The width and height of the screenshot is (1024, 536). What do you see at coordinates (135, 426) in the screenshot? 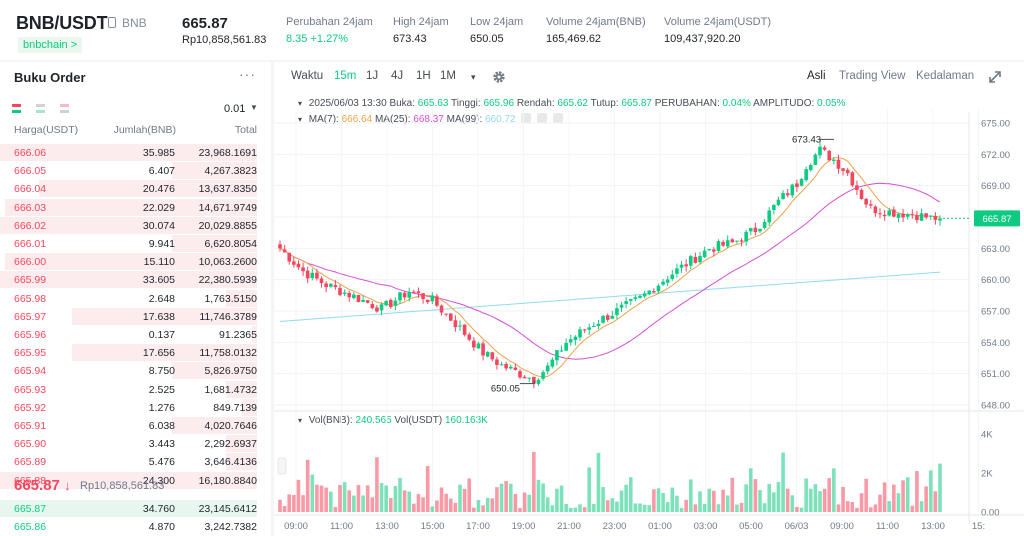
I see `ask-row: 665.91 6.038 4,020.7646` at bounding box center [135, 426].